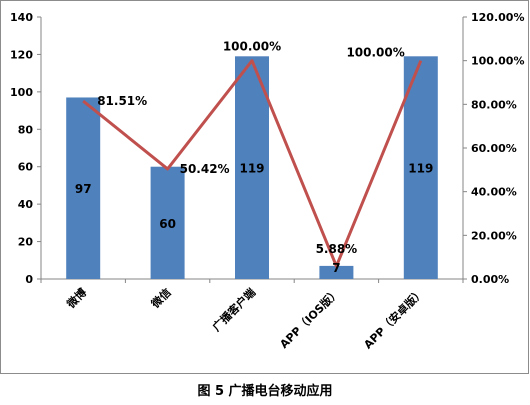 The height and width of the screenshot is (405, 530). I want to click on bar-value-label: 97, so click(83, 189).